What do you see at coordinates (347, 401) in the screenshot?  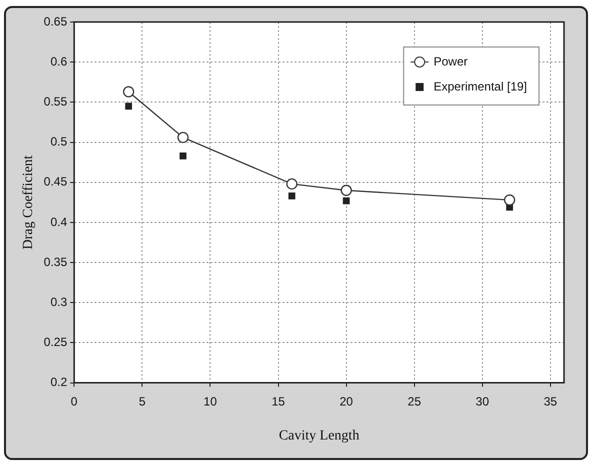 I see `x-tick-label: 20` at bounding box center [347, 401].